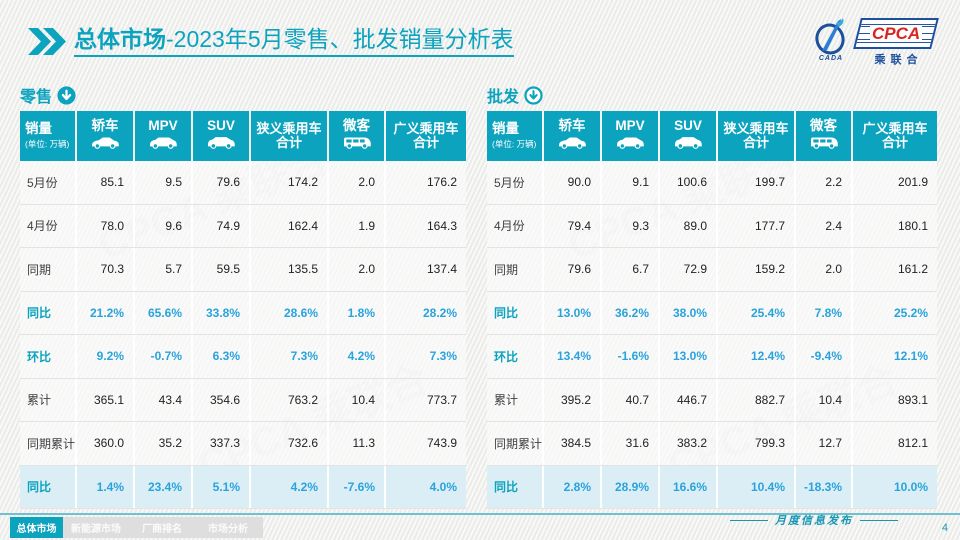 Image resolution: width=960 pixels, height=540 pixels. Describe the element at coordinates (506, 356) in the screenshot. I see `row-label: 环比` at that location.